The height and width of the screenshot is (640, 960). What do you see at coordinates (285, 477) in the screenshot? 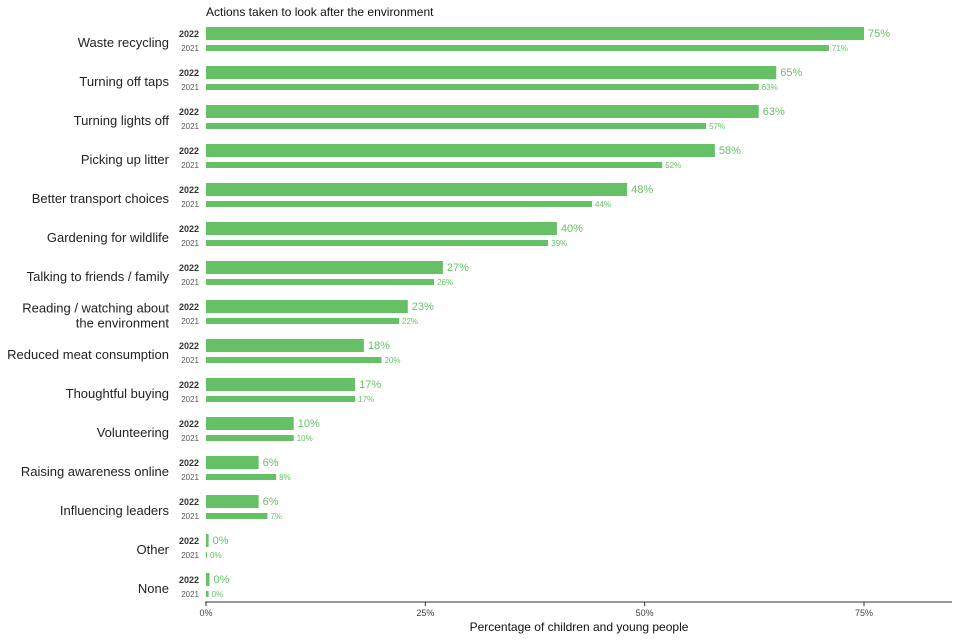
I see `data-label-2021: 8%` at bounding box center [285, 477].